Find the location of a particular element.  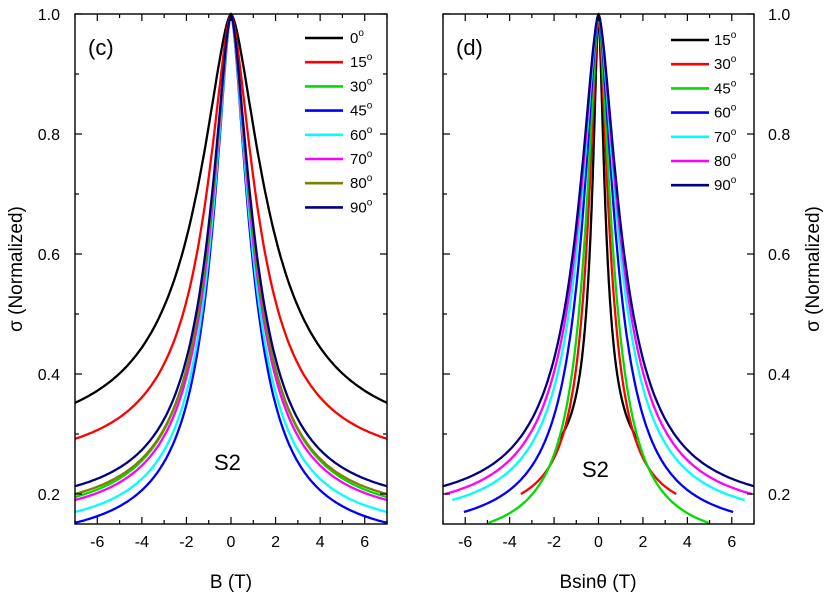

panel-c-y-tick-label: 0.8 is located at coordinates (49, 135).